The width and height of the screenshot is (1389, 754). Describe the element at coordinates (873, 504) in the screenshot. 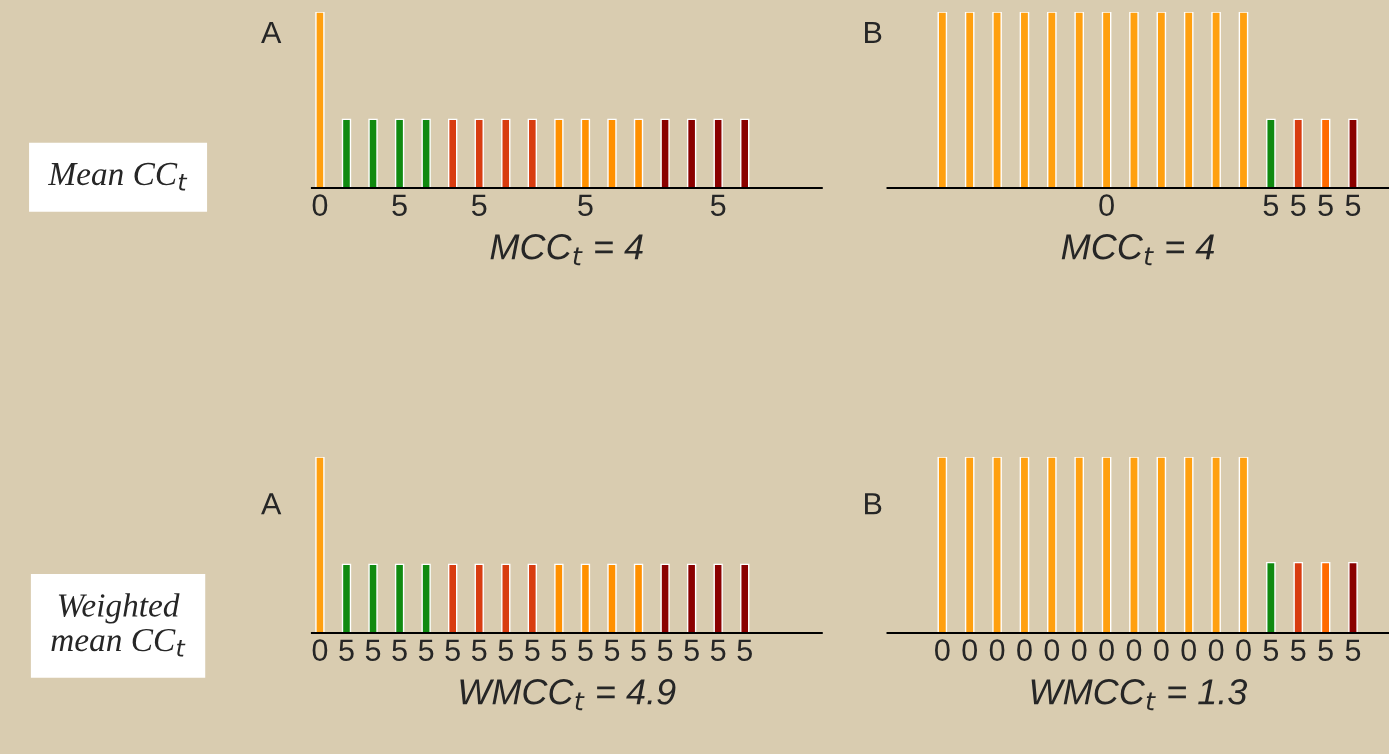

I see `text: B` at that location.